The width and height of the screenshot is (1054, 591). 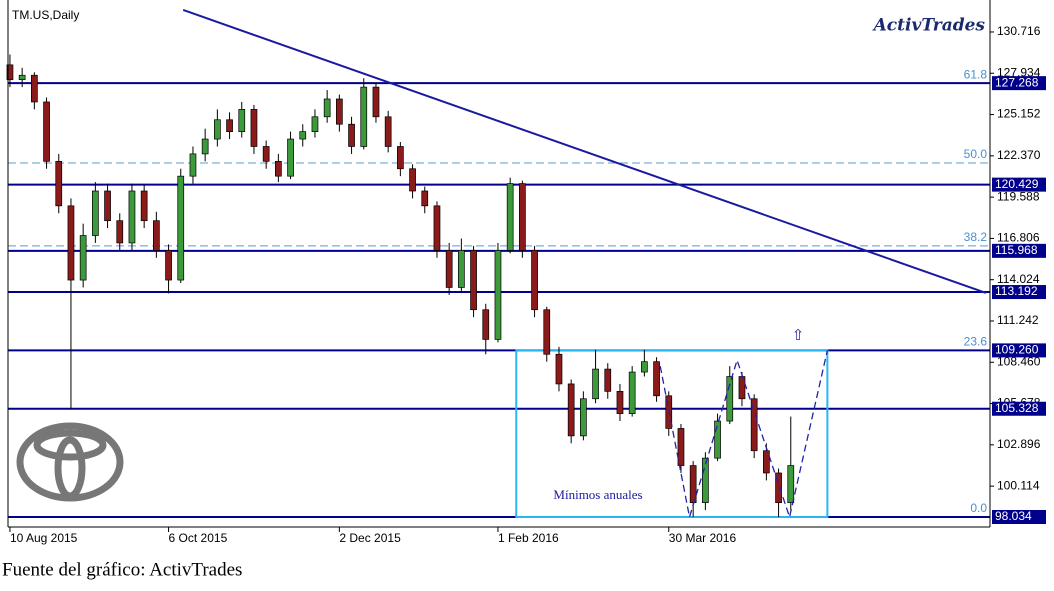 I want to click on y-tick-label: 125.152, so click(x=1019, y=114).